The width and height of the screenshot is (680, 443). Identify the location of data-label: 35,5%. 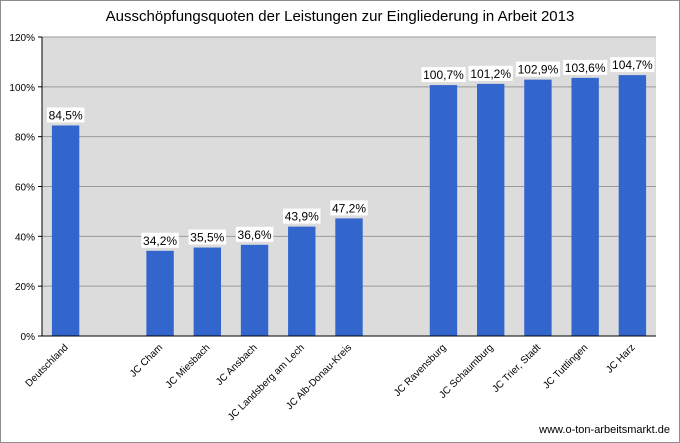
(207, 238).